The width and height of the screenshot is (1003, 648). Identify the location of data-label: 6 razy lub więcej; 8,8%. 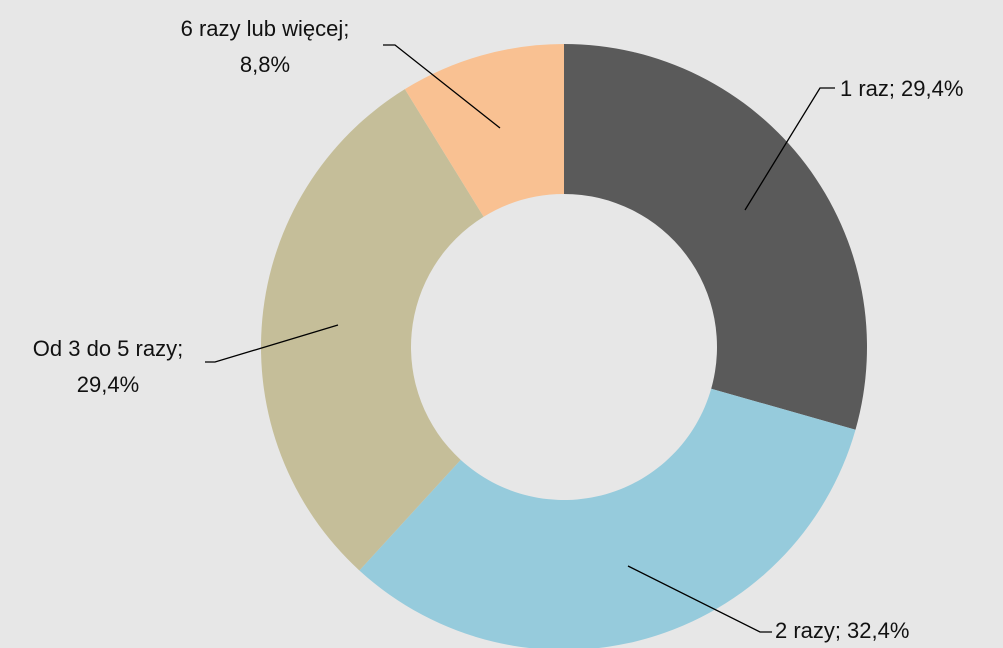
(265, 46).